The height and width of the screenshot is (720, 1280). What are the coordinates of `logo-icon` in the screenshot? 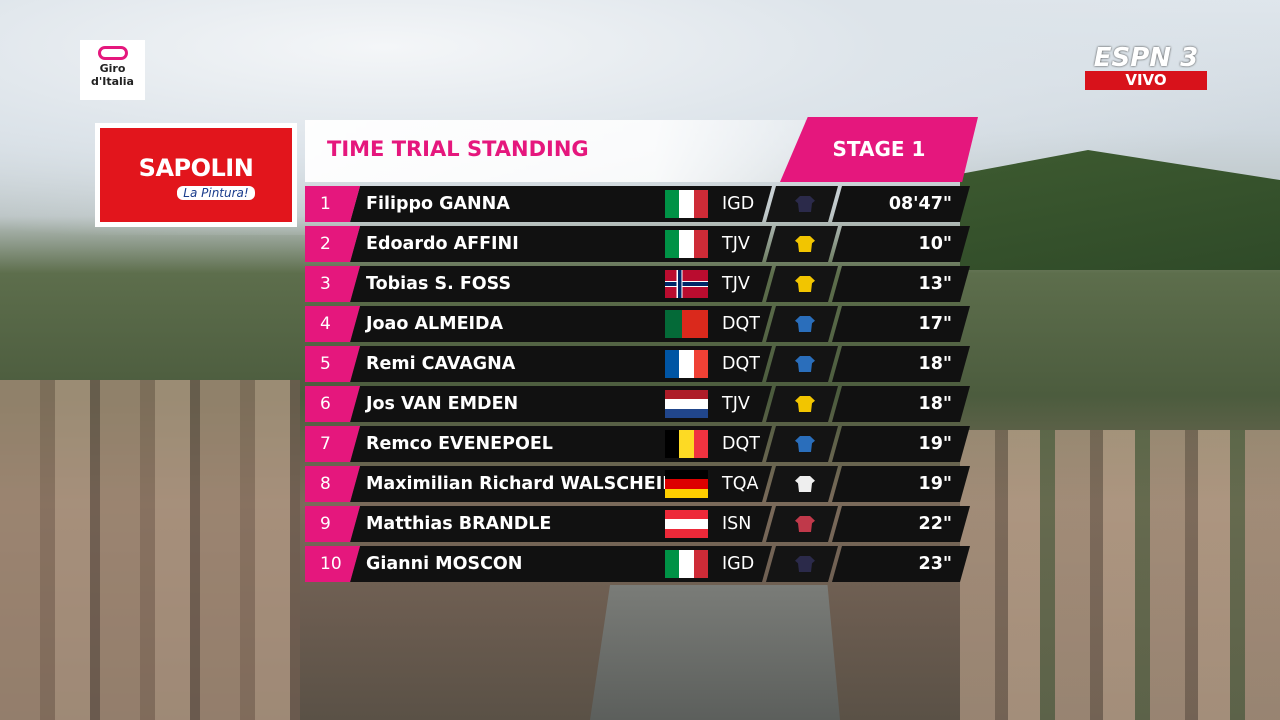 It's located at (112, 53).